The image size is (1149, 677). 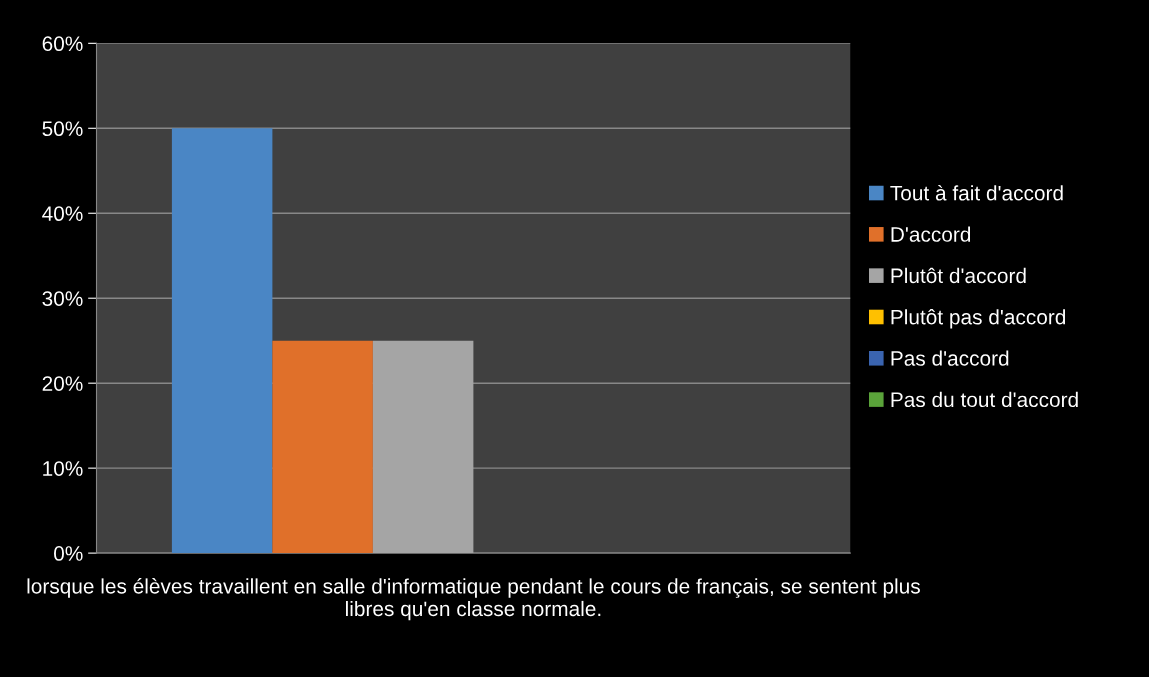 What do you see at coordinates (62, 129) in the screenshot?
I see `y-tick-label: 50%` at bounding box center [62, 129].